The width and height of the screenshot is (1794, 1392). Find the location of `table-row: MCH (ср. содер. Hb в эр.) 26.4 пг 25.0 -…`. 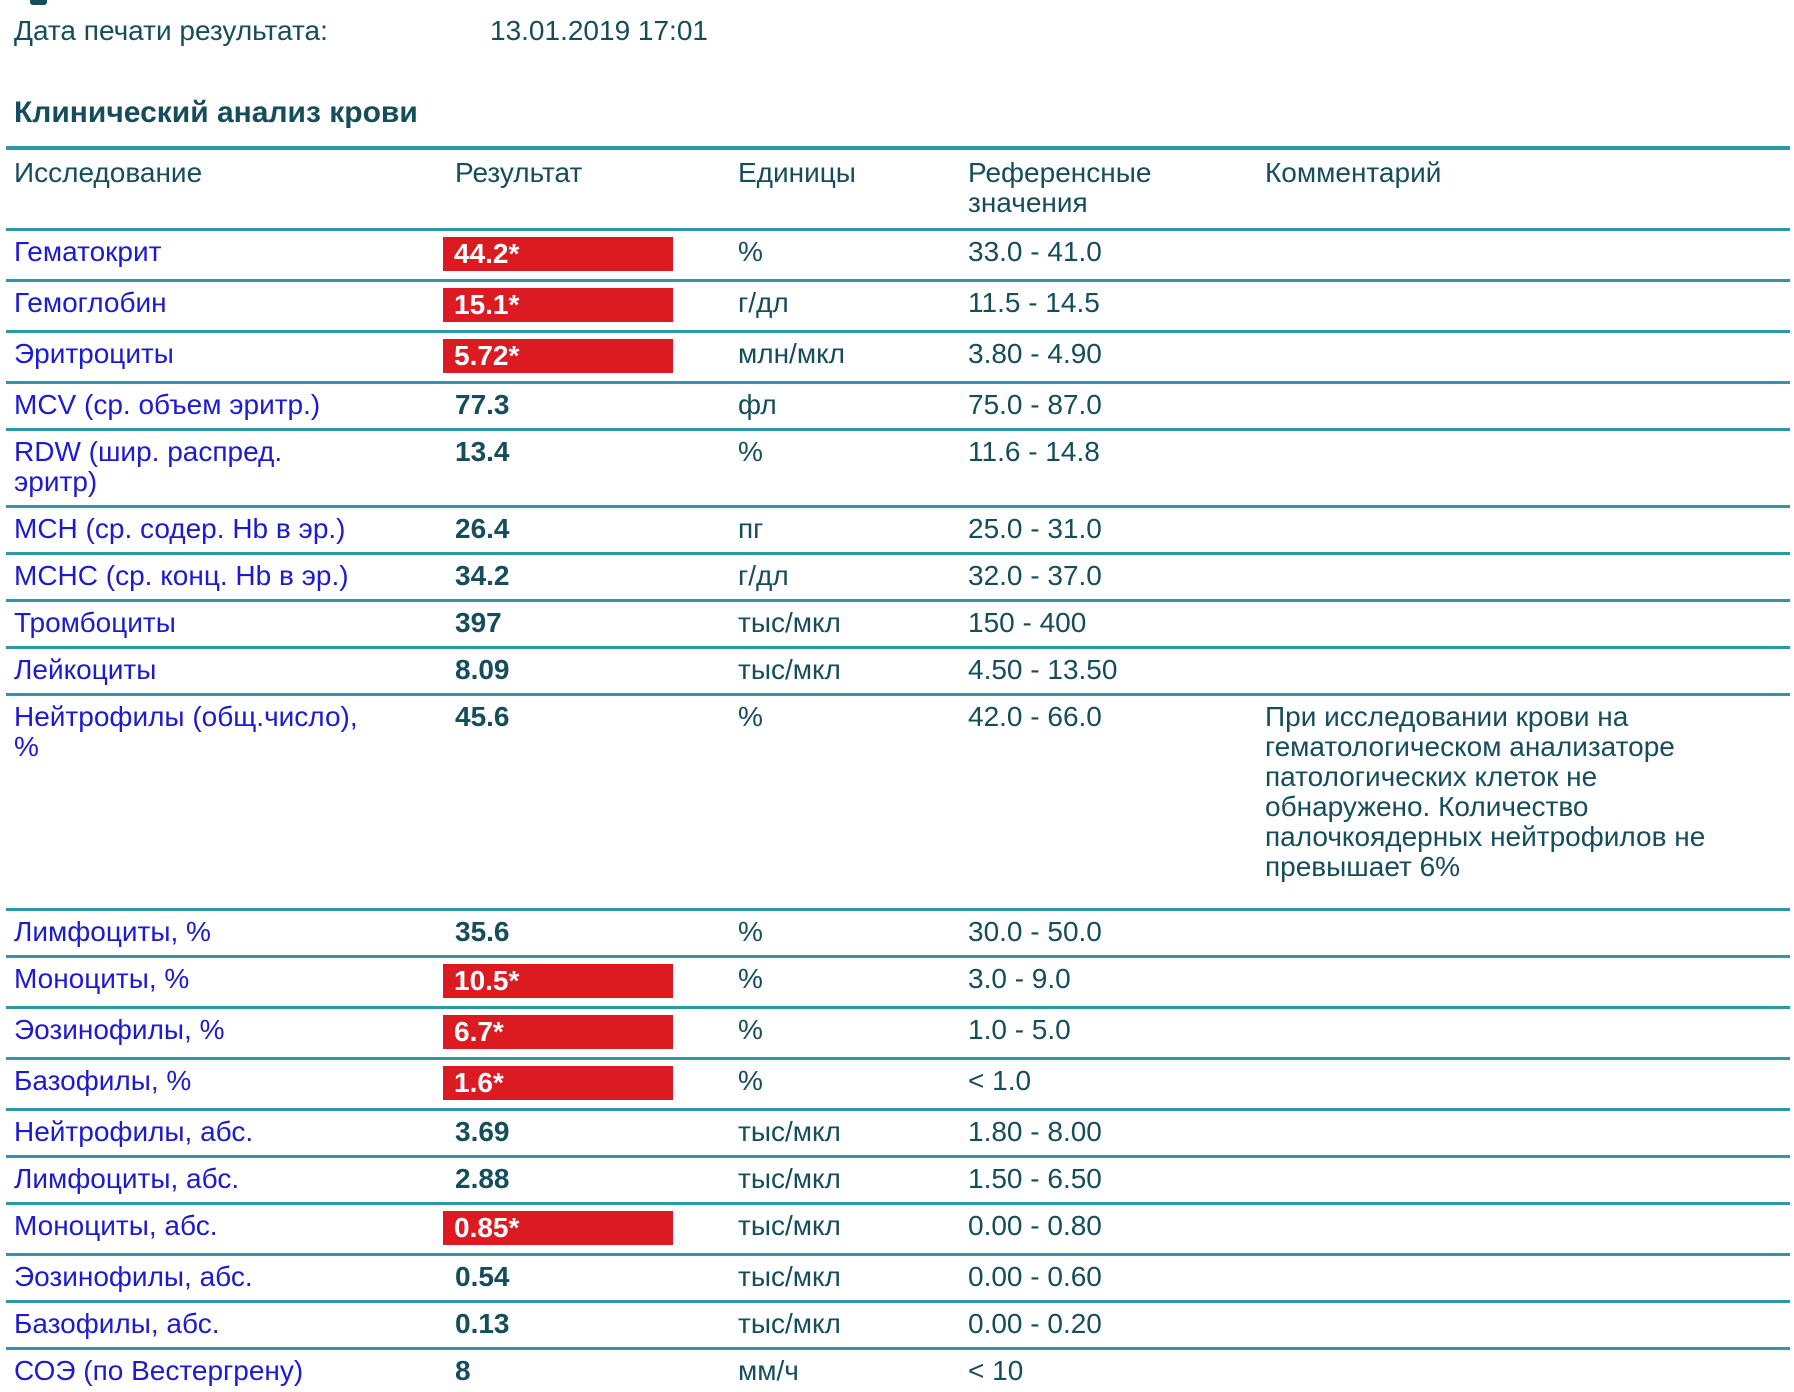

table-row: MCH (ср. содер. Hb в эр.) 26.4 пг 25.0 -… is located at coordinates (898, 531).